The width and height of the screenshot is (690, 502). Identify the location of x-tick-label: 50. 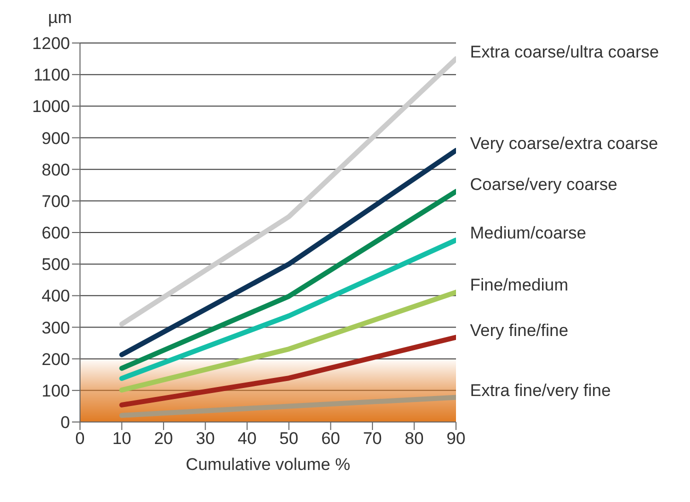
(288, 438).